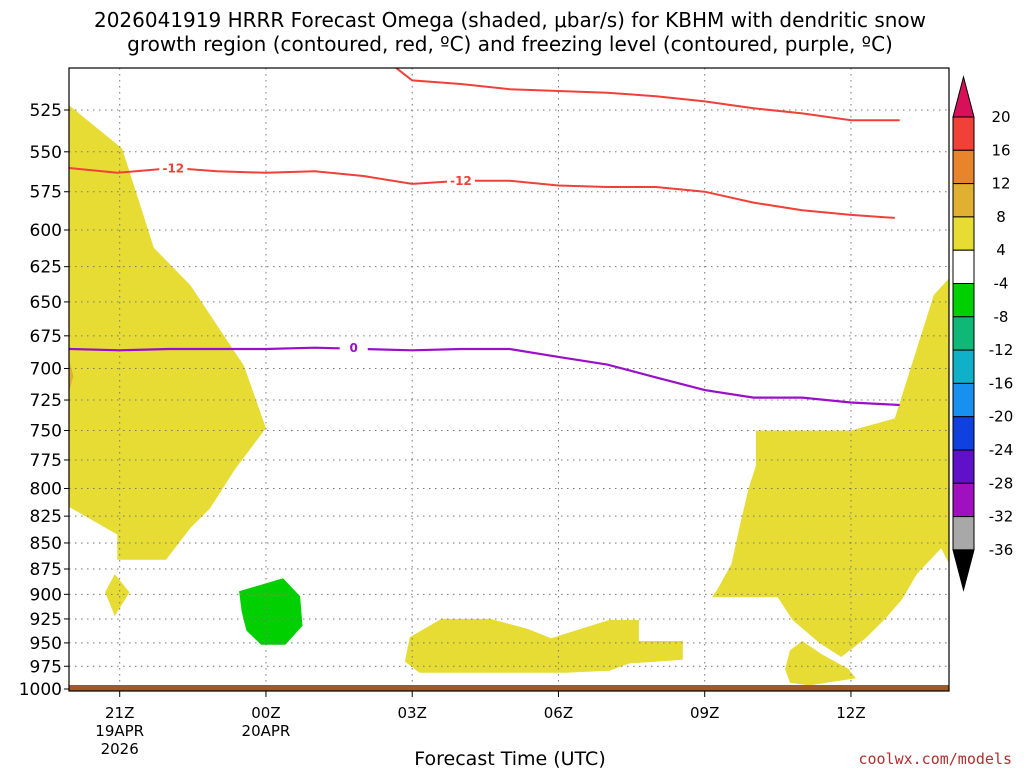 The image size is (1024, 768). I want to click on colorbar-label-1: 16, so click(1000, 150).